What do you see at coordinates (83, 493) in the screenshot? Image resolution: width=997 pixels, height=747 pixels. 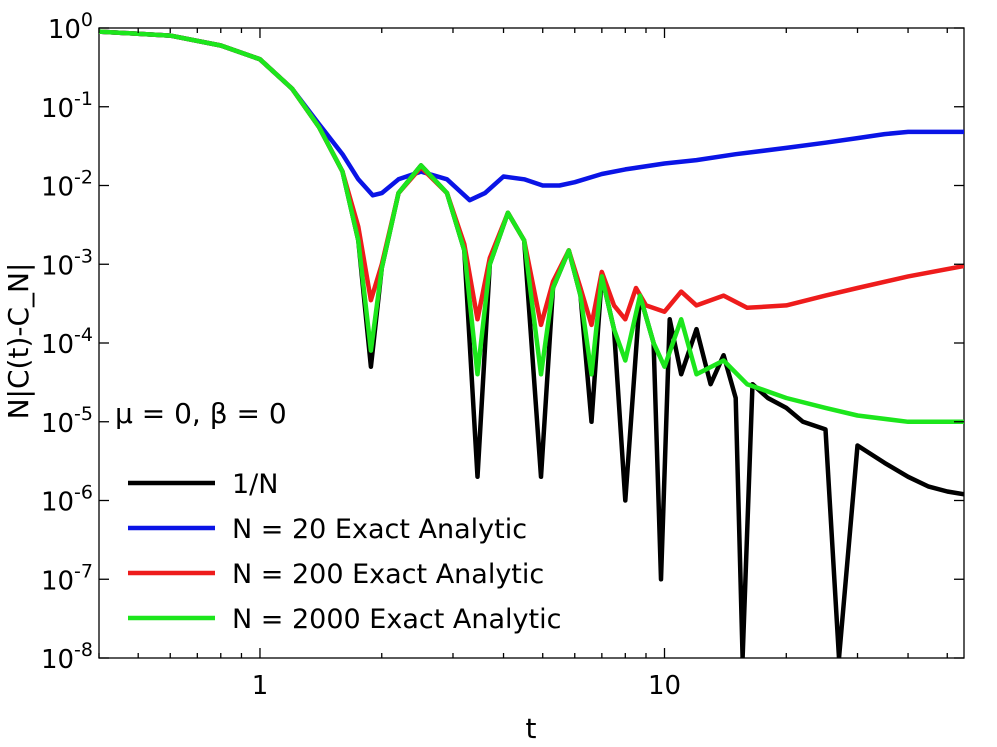 I see `y-tick-label-exponent: -6` at bounding box center [83, 493].